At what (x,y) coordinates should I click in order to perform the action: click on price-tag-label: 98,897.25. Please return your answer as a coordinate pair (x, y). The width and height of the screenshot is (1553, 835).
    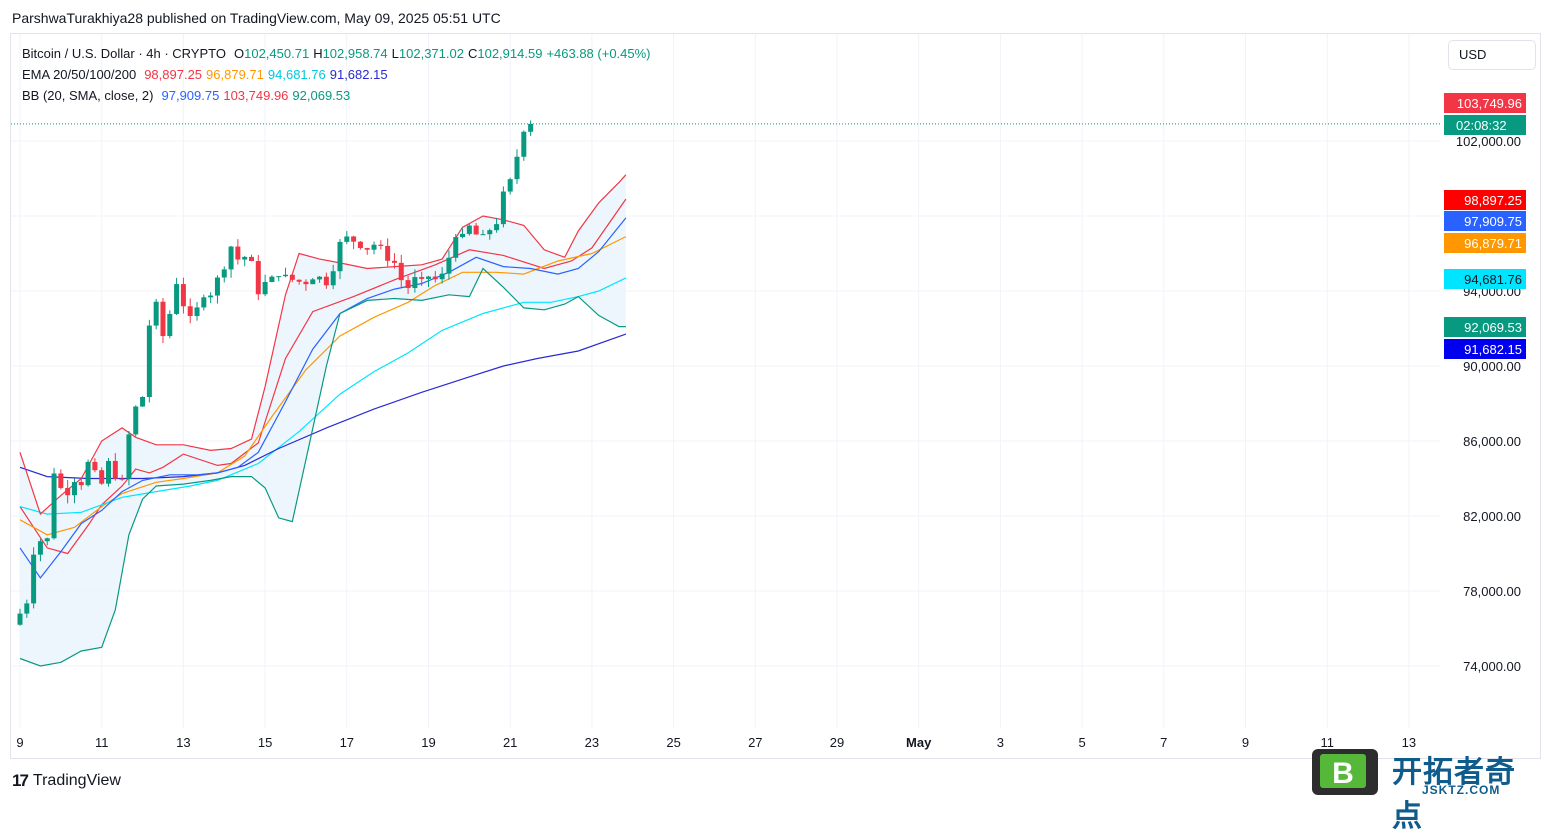
    Looking at the image, I should click on (1493, 200).